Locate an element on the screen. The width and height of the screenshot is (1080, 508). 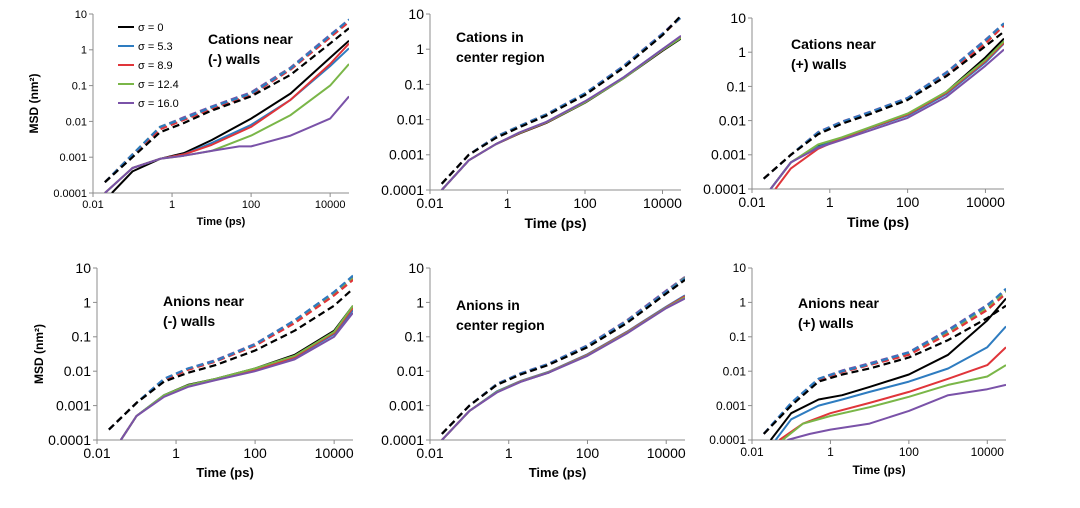
legend-label: σ = 16.0 is located at coordinates (158, 104).